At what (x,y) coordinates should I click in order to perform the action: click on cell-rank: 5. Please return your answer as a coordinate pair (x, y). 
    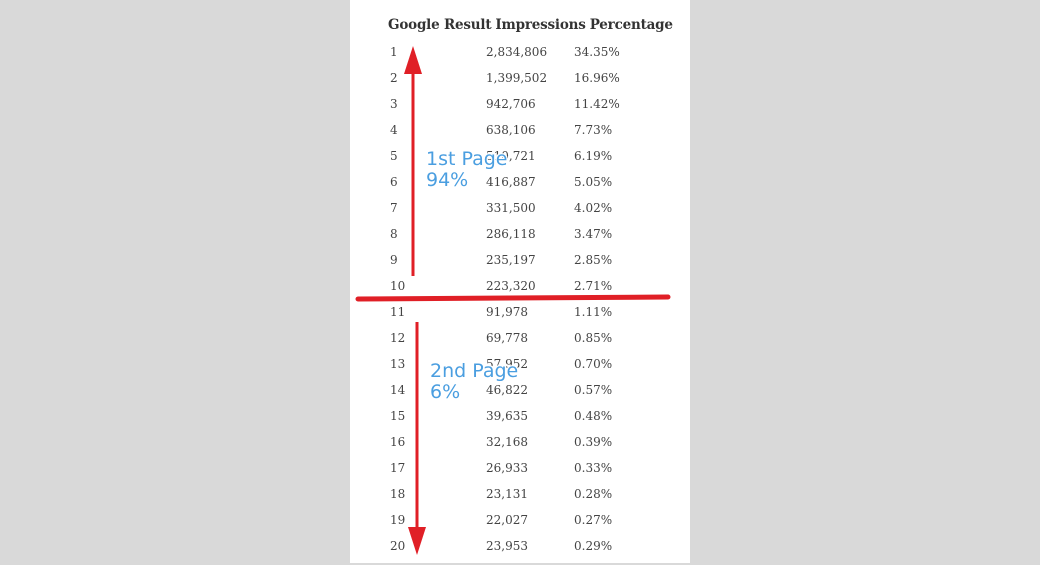
    Looking at the image, I should click on (394, 156).